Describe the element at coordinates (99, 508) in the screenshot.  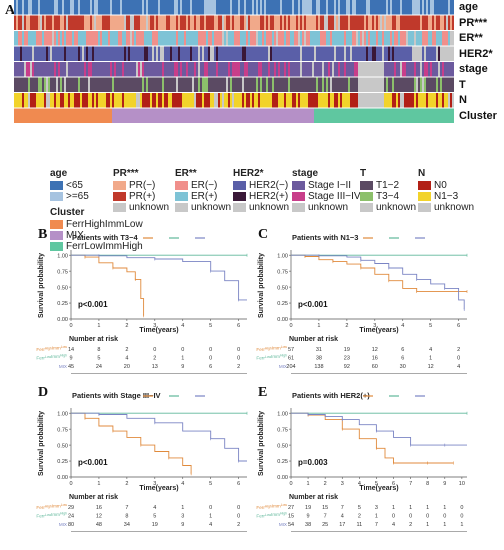
I see `km-risk-value: 16` at that location.